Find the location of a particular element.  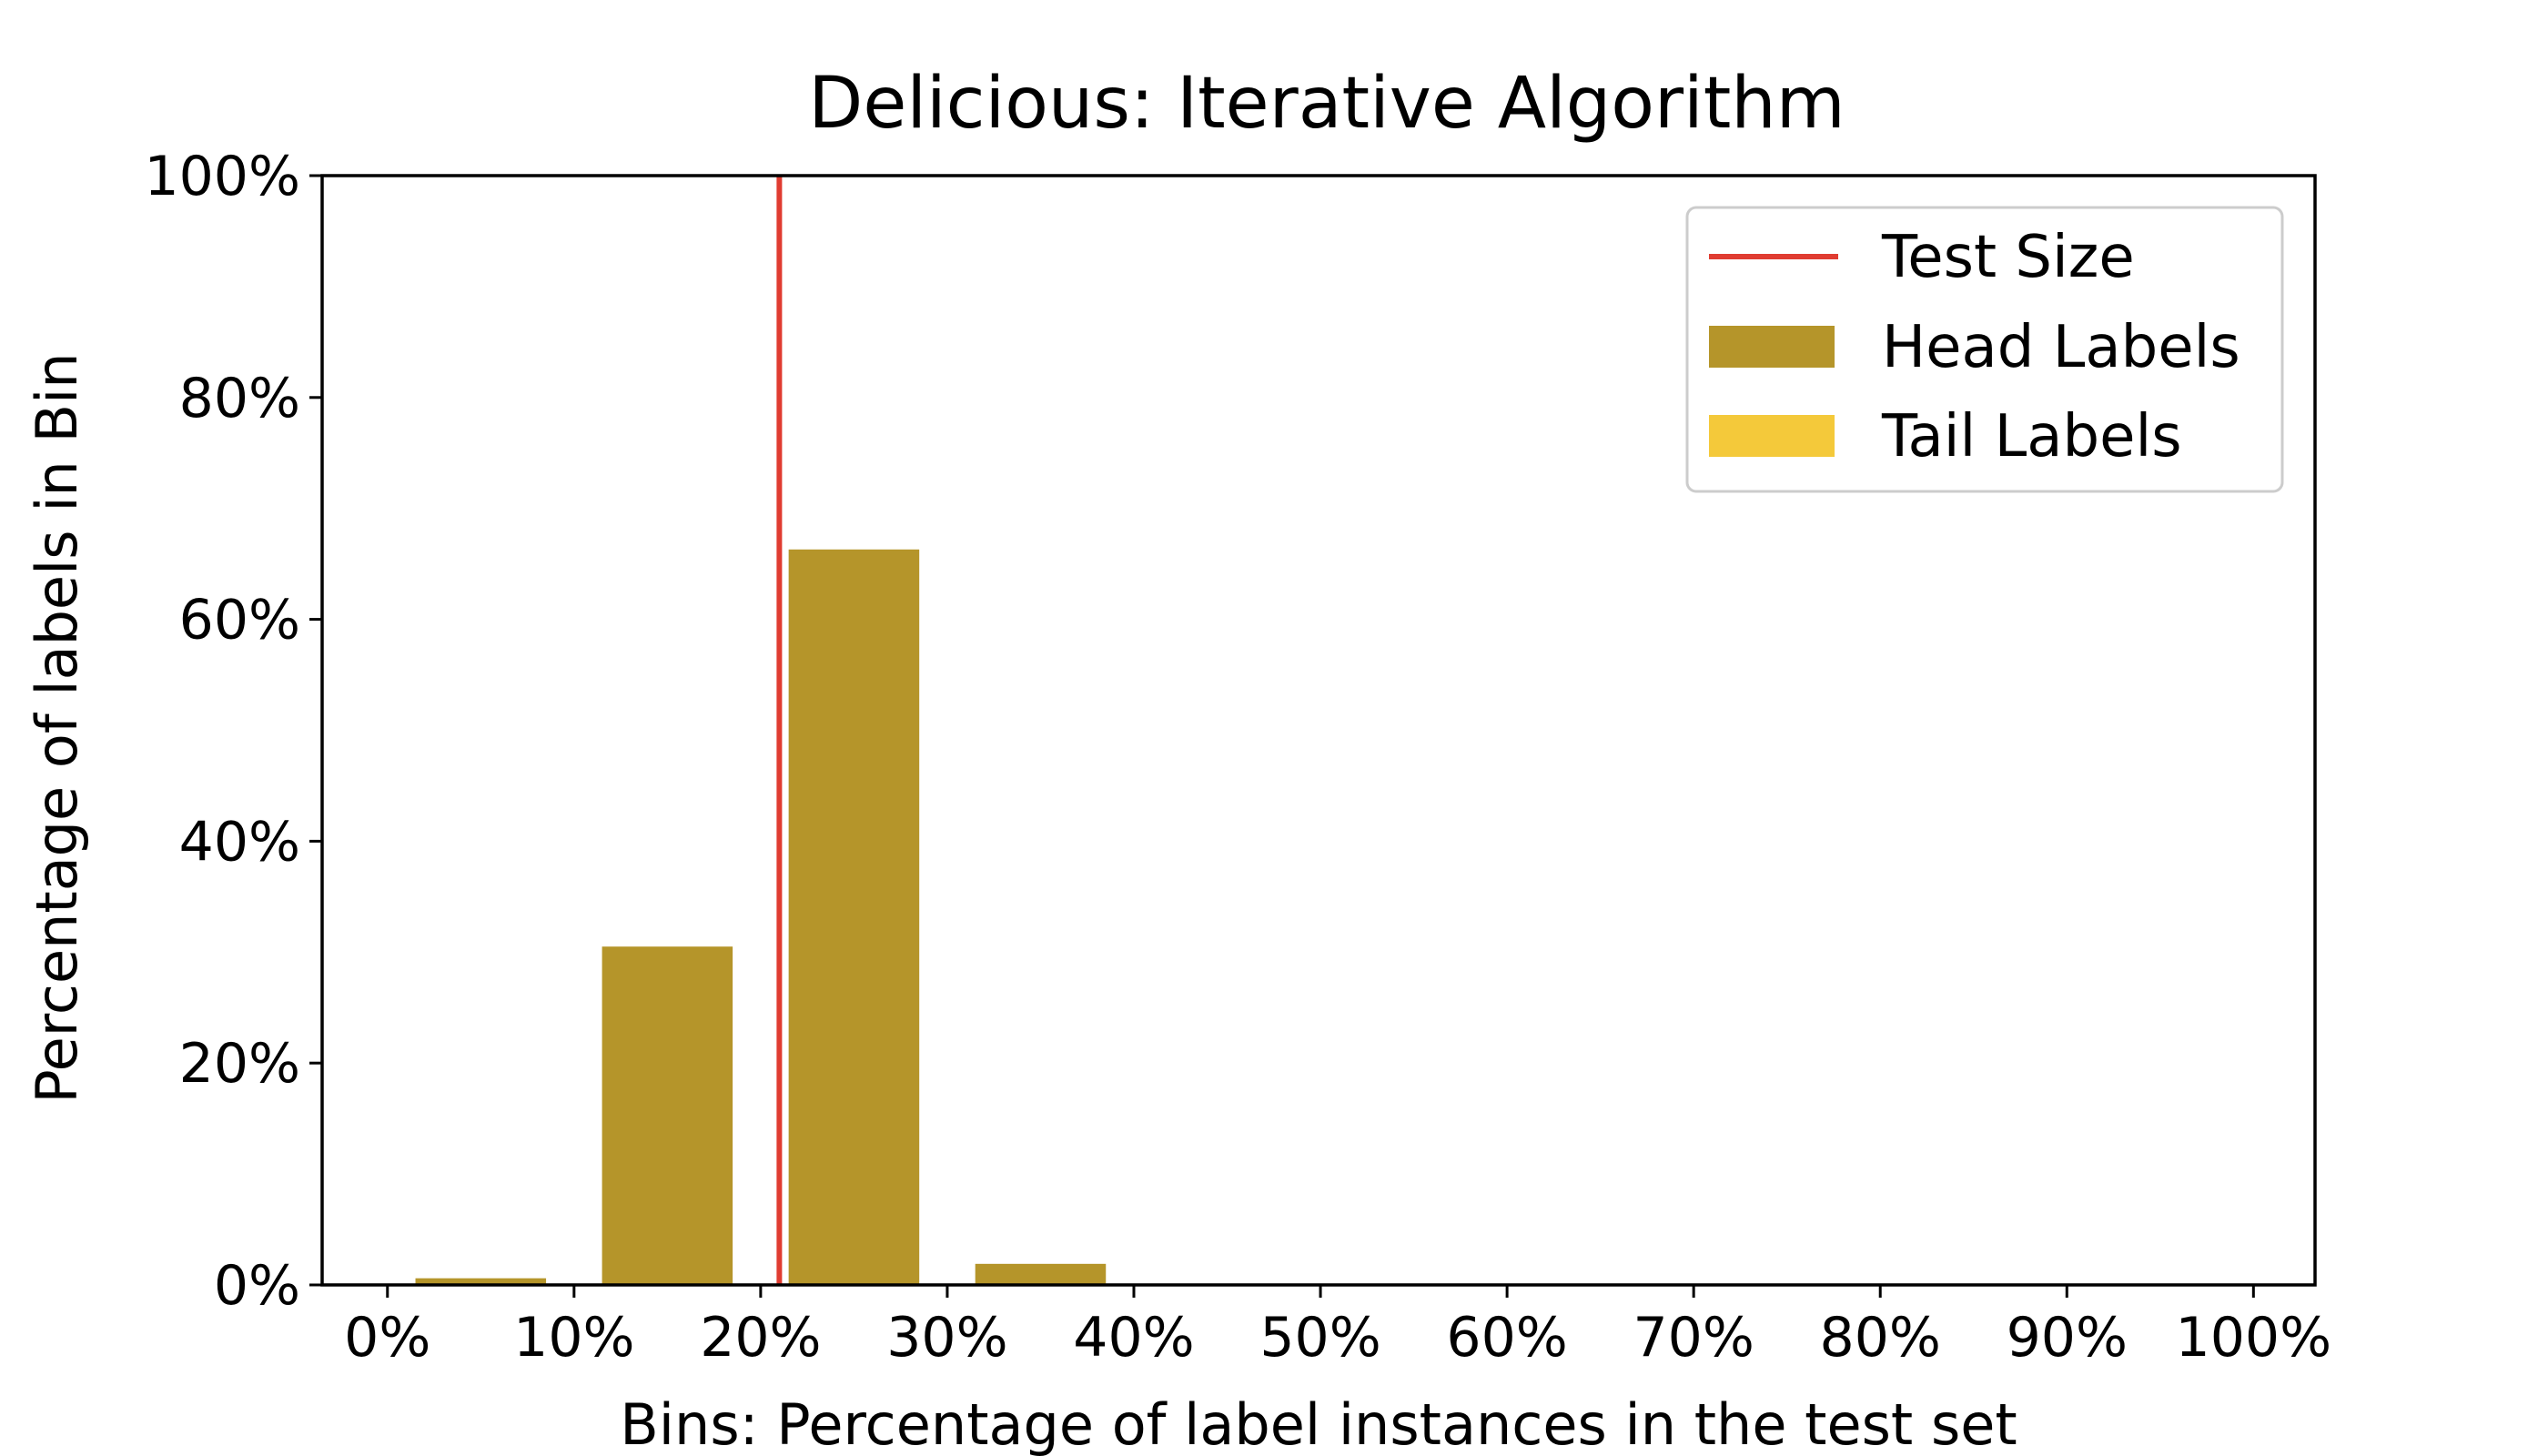

y-axis: 0% 20% 40% 60% 80% 100% is located at coordinates (233, 732).